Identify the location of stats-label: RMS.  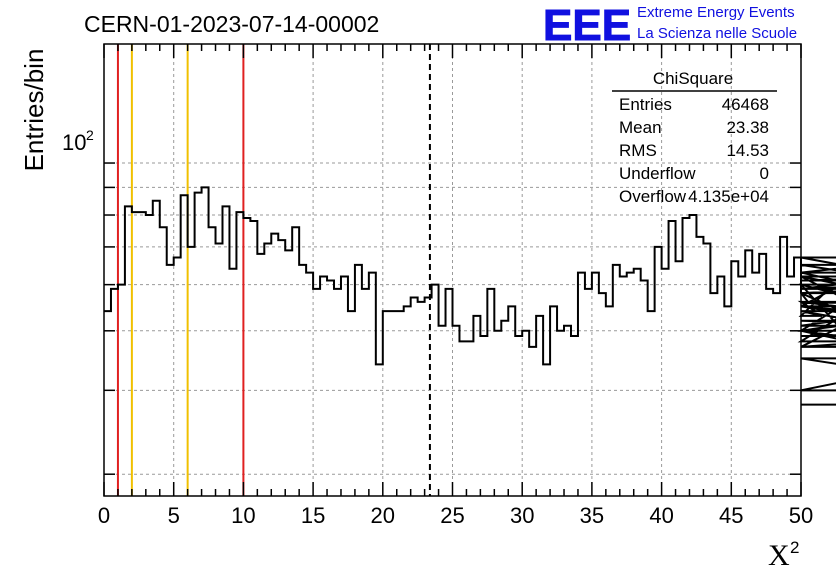
(638, 150).